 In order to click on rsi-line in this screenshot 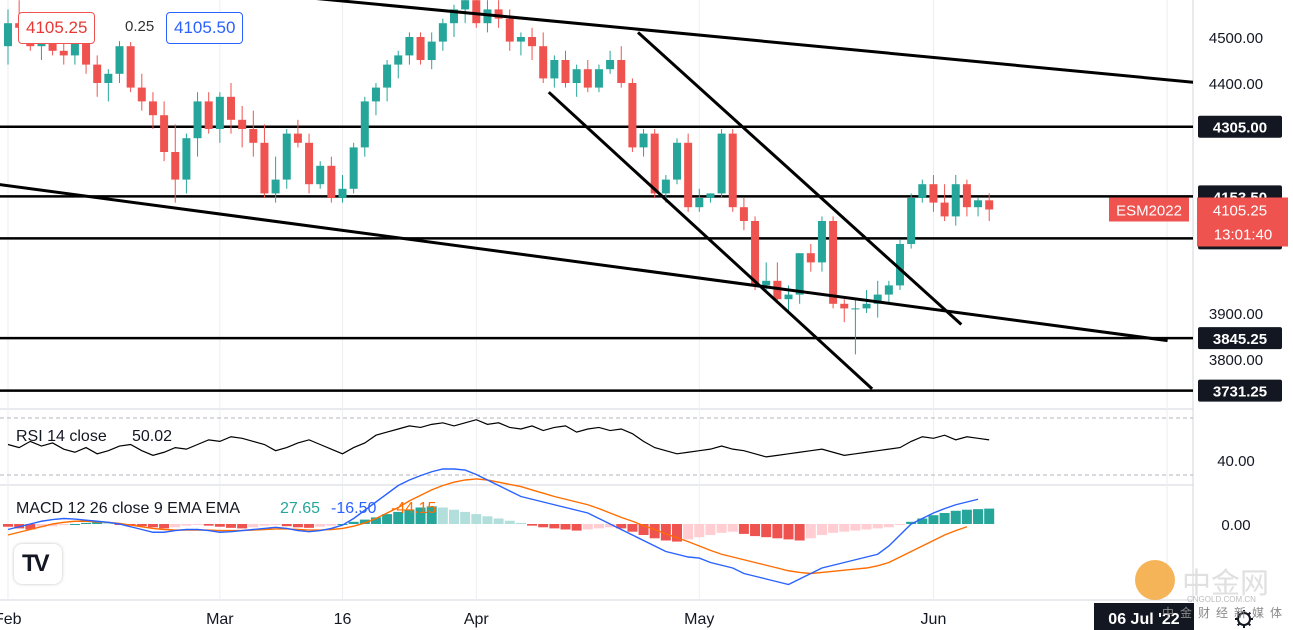, I will do `click(498, 438)`.